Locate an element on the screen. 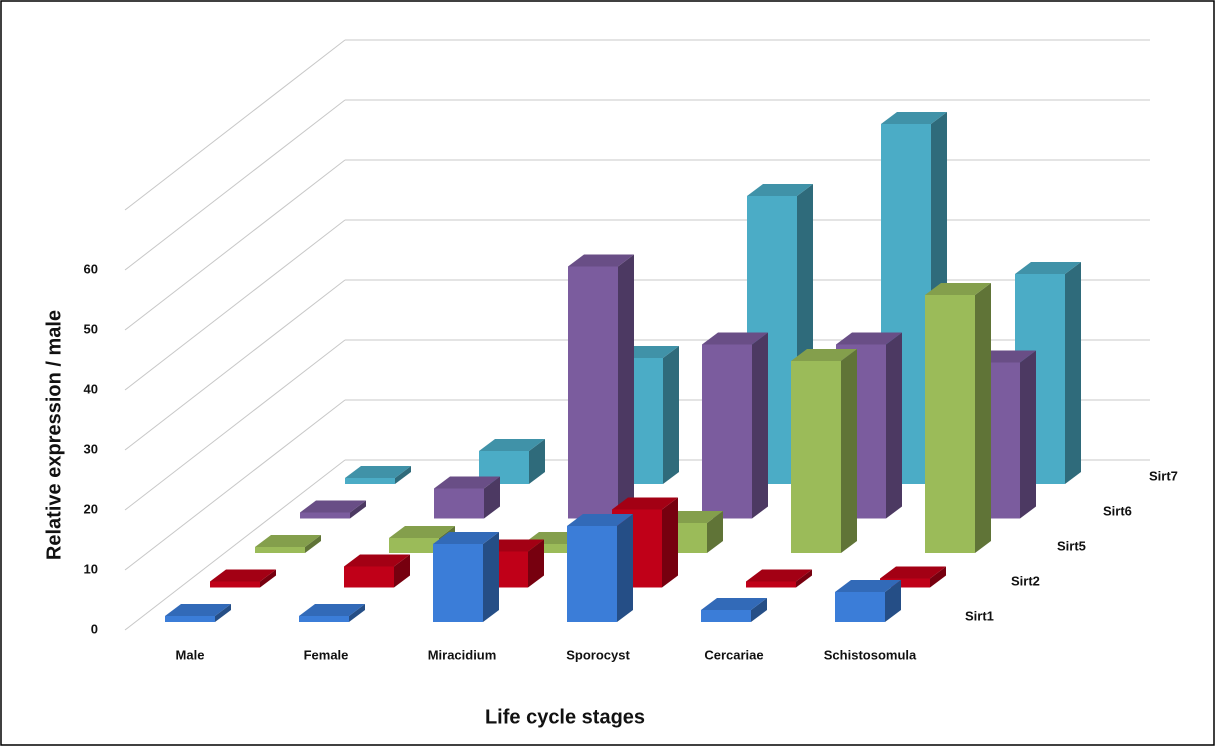 The height and width of the screenshot is (746, 1215). y-tick-label: 30 is located at coordinates (91, 448).